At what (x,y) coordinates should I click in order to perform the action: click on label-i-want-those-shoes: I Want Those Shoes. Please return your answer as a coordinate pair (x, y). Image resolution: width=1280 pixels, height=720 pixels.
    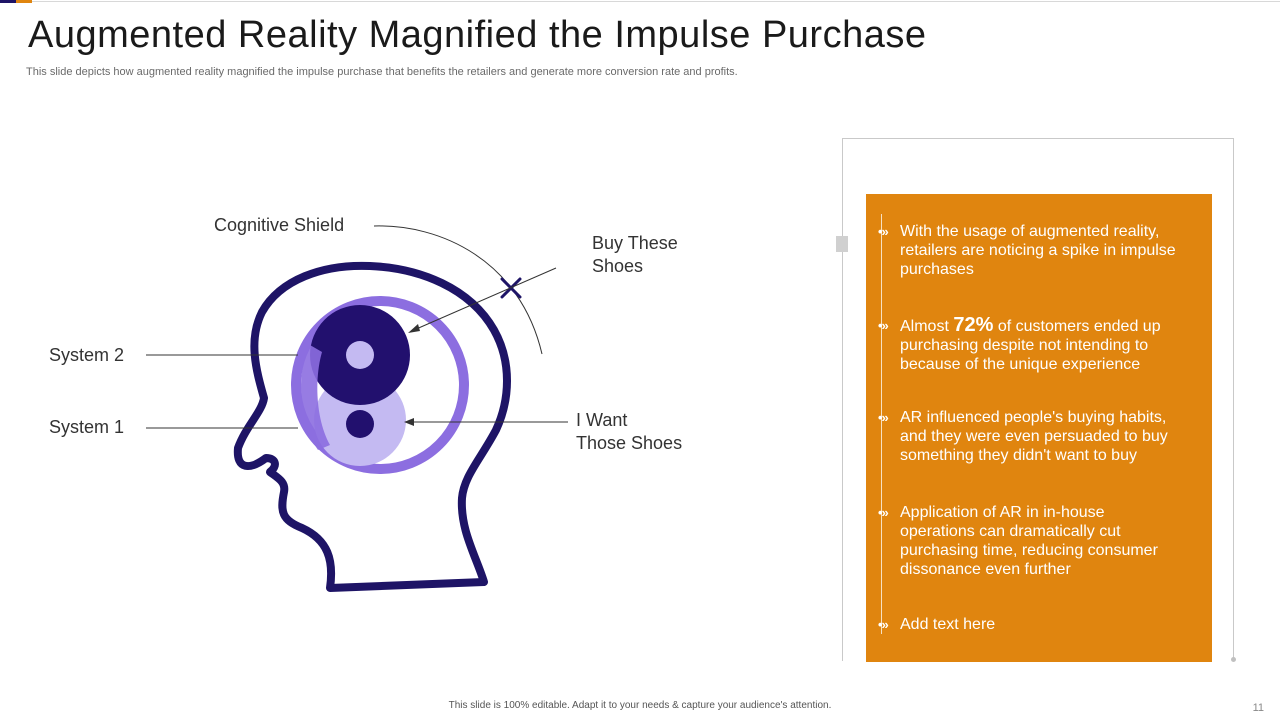
    Looking at the image, I should click on (629, 432).